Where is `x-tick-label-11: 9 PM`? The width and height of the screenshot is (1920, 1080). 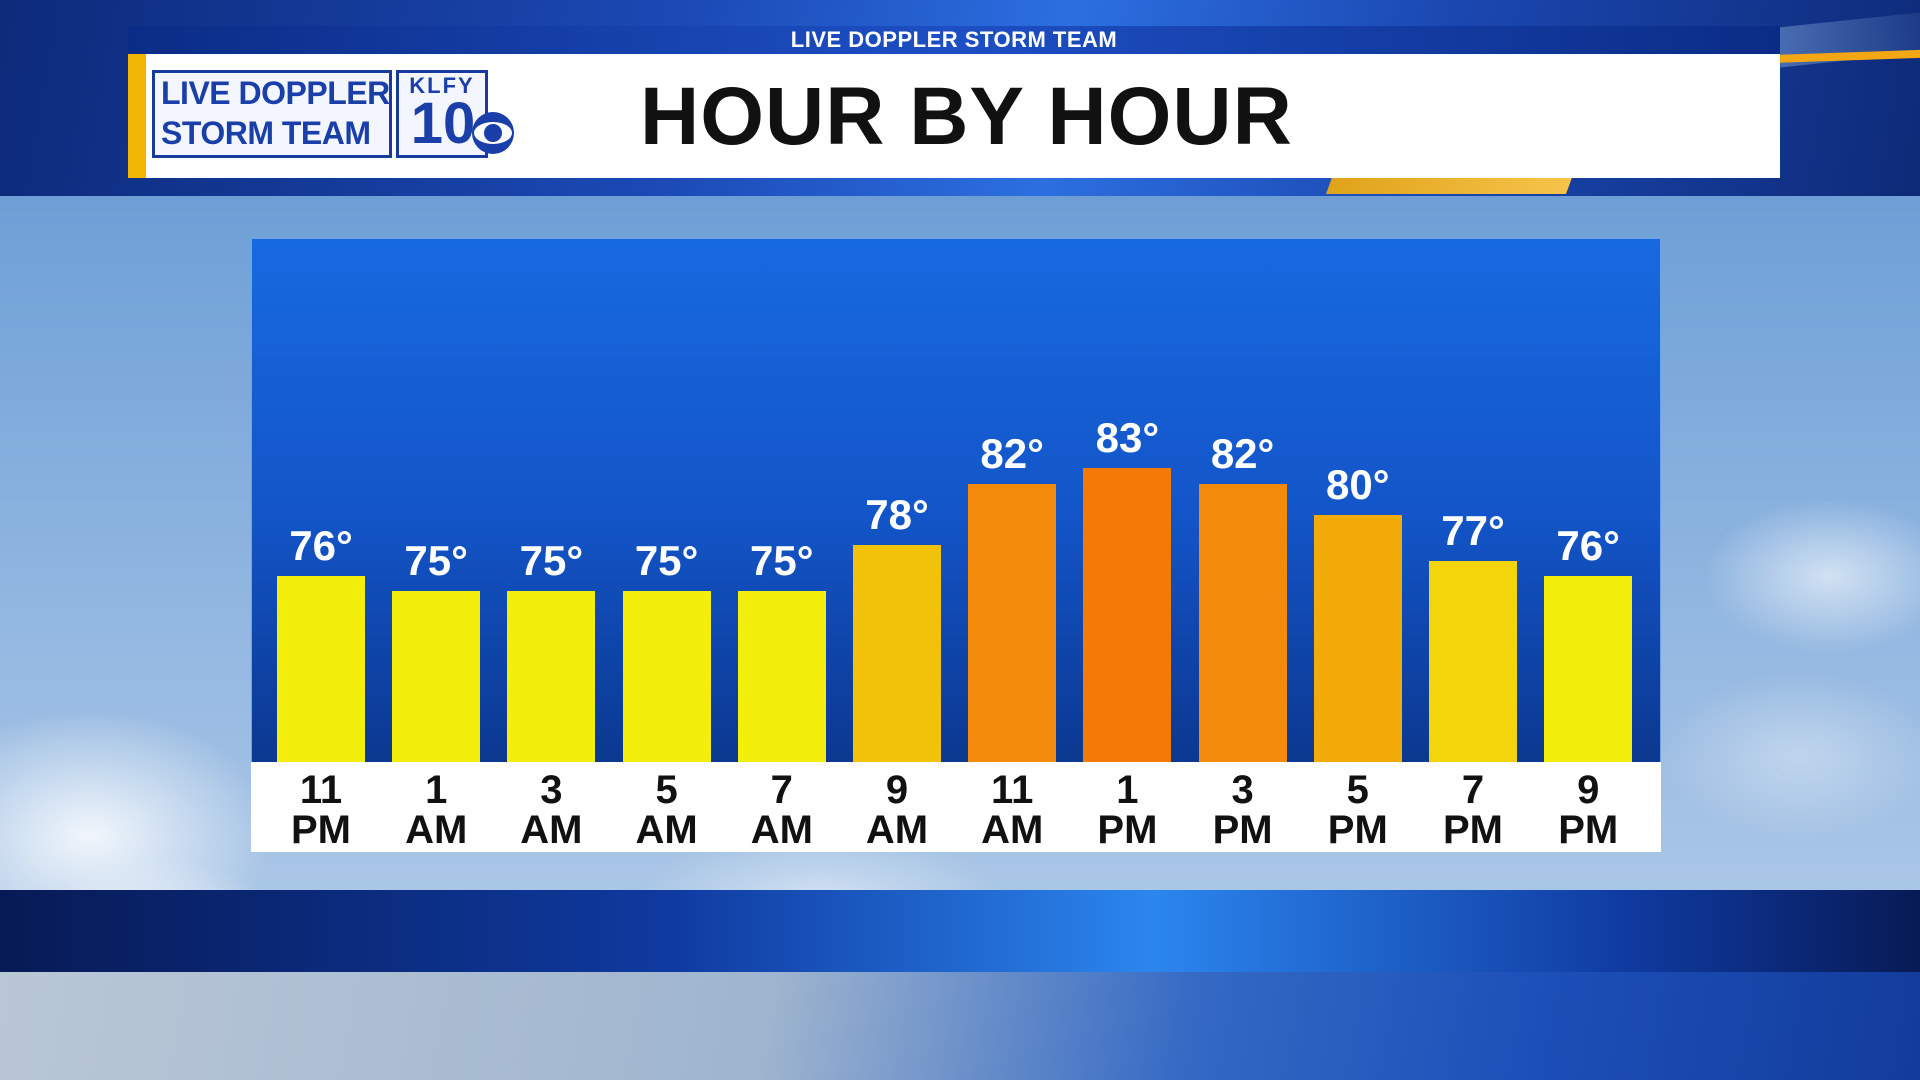
x-tick-label-11: 9 PM is located at coordinates (1588, 810).